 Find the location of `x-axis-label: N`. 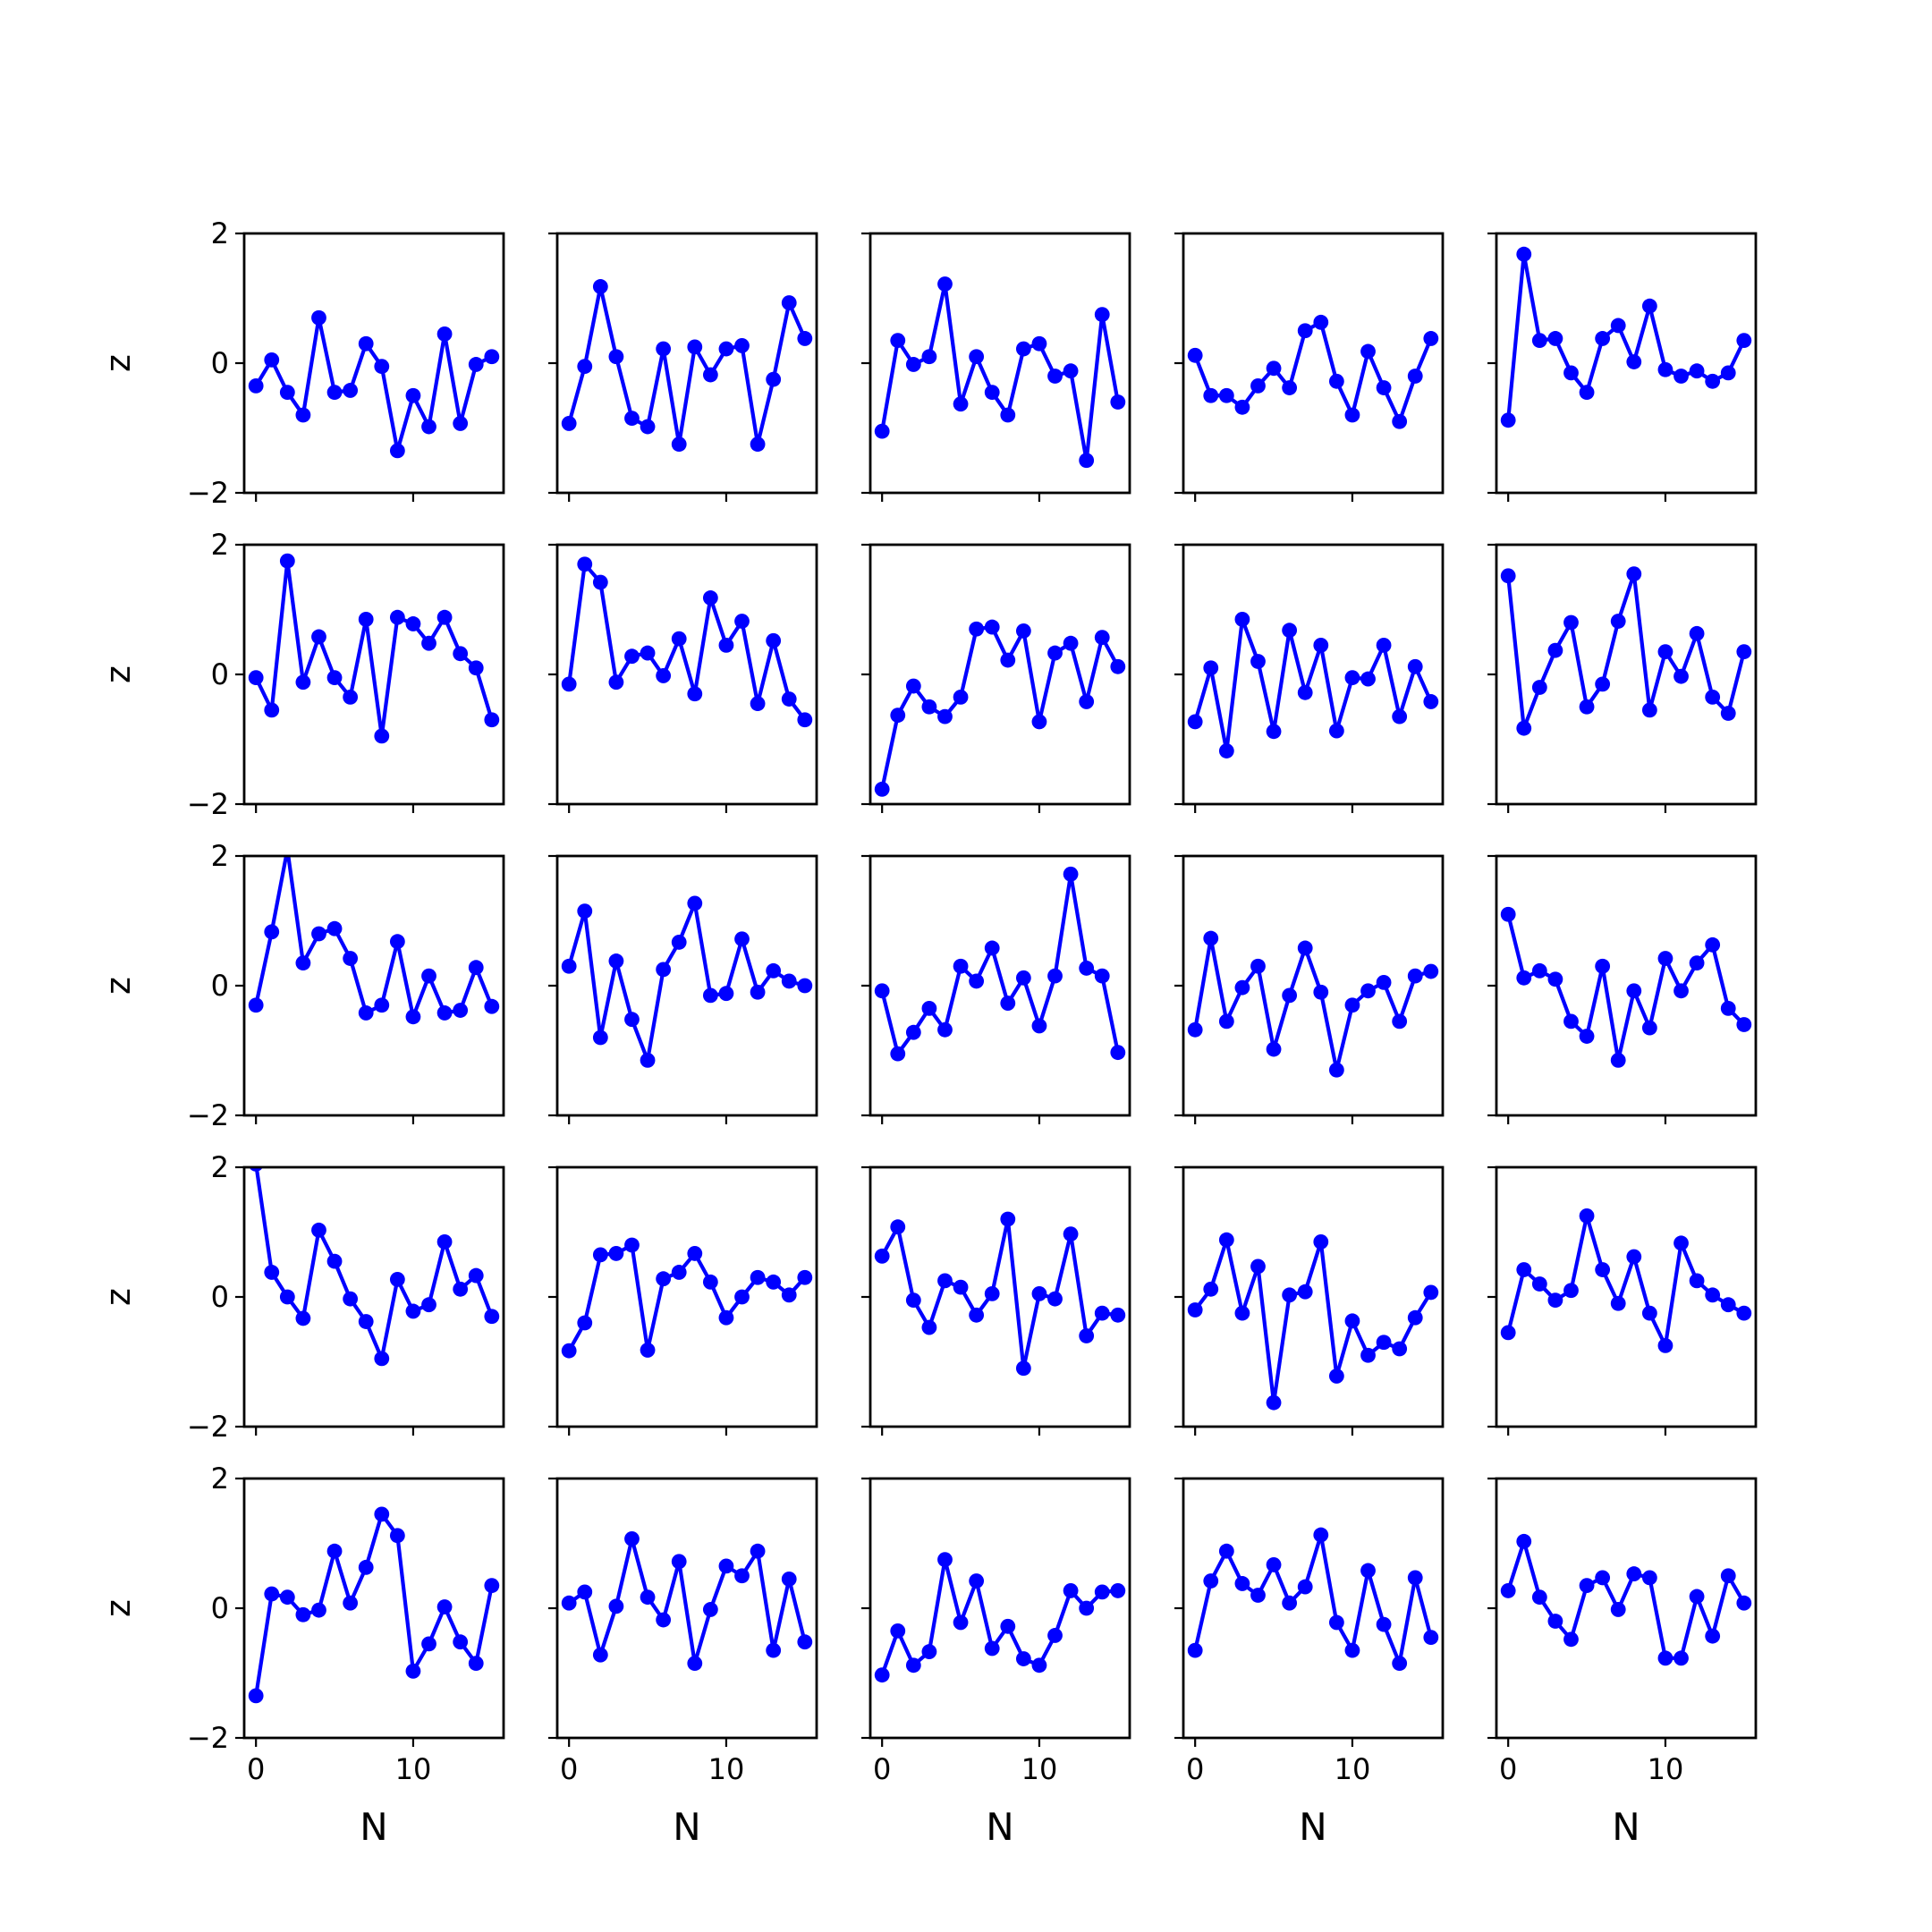

x-axis-label: N is located at coordinates (1312, 1827).